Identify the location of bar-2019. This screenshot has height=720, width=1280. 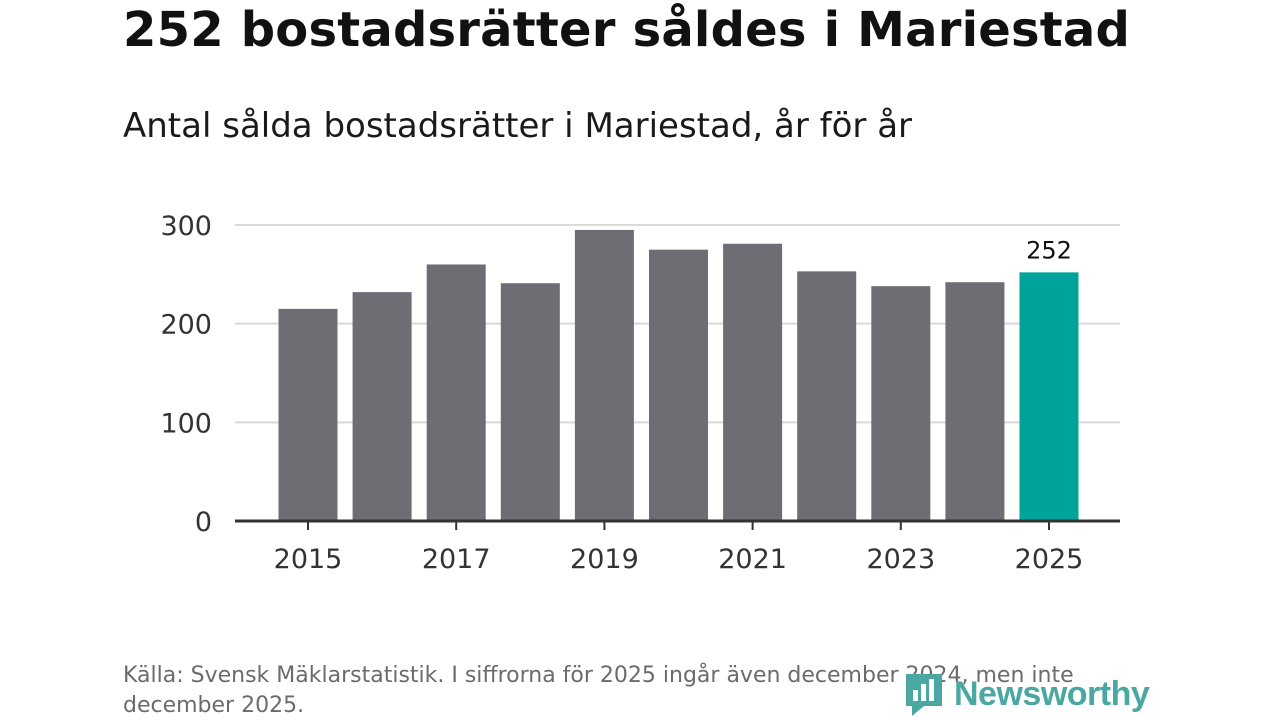
(604, 375).